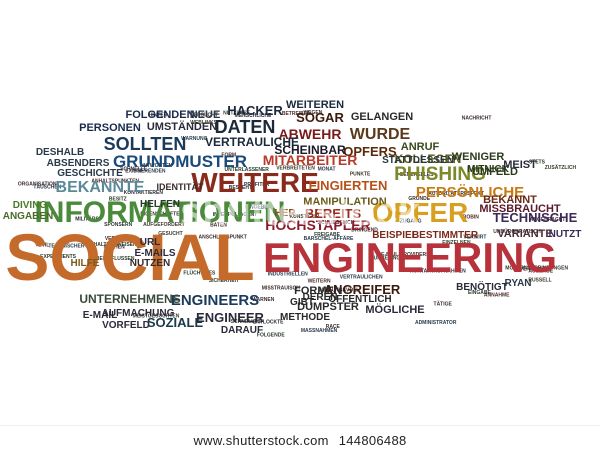 The image size is (600, 453). I want to click on cloud-word-small: E-MAIL-PROVIDERS, so click(405, 255).